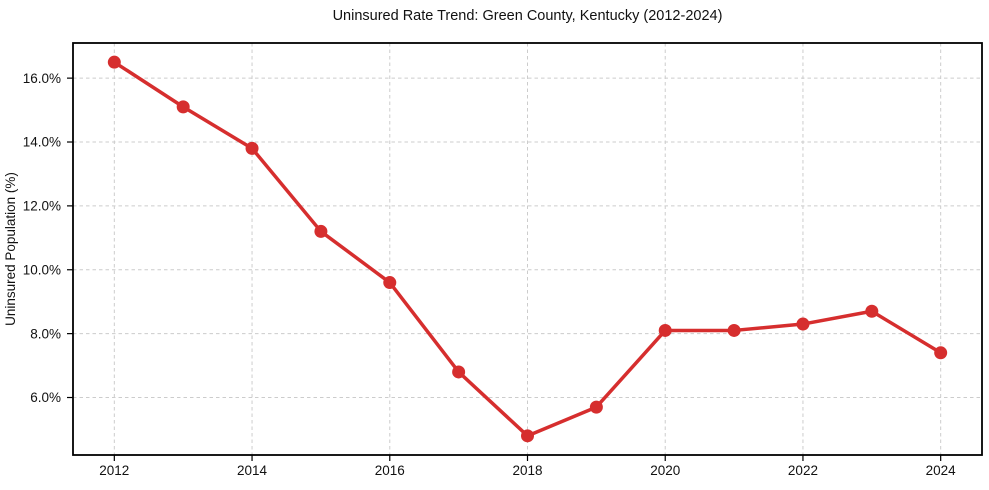 The height and width of the screenshot is (490, 989). Describe the element at coordinates (48, 238) in the screenshot. I see `y-axis: 6.0% 8.0% 10.0% 12.0% 14.0% 16.0%` at that location.